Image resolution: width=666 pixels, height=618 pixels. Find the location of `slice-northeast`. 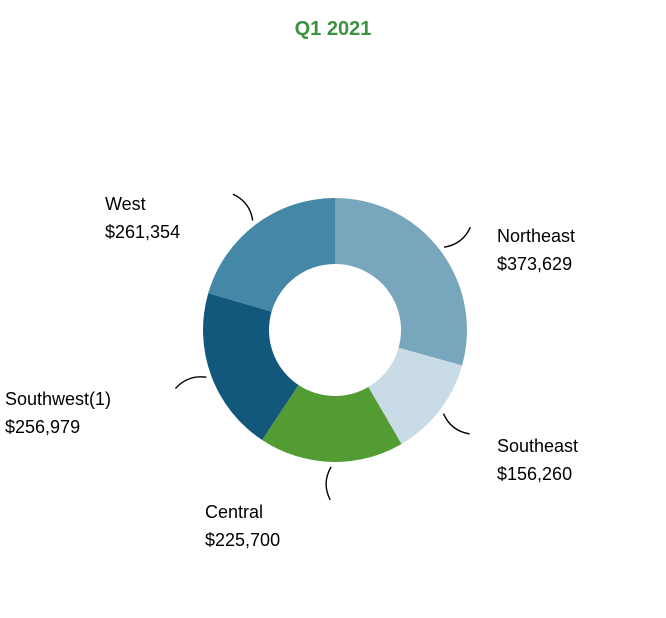

slice-northeast is located at coordinates (401, 282).